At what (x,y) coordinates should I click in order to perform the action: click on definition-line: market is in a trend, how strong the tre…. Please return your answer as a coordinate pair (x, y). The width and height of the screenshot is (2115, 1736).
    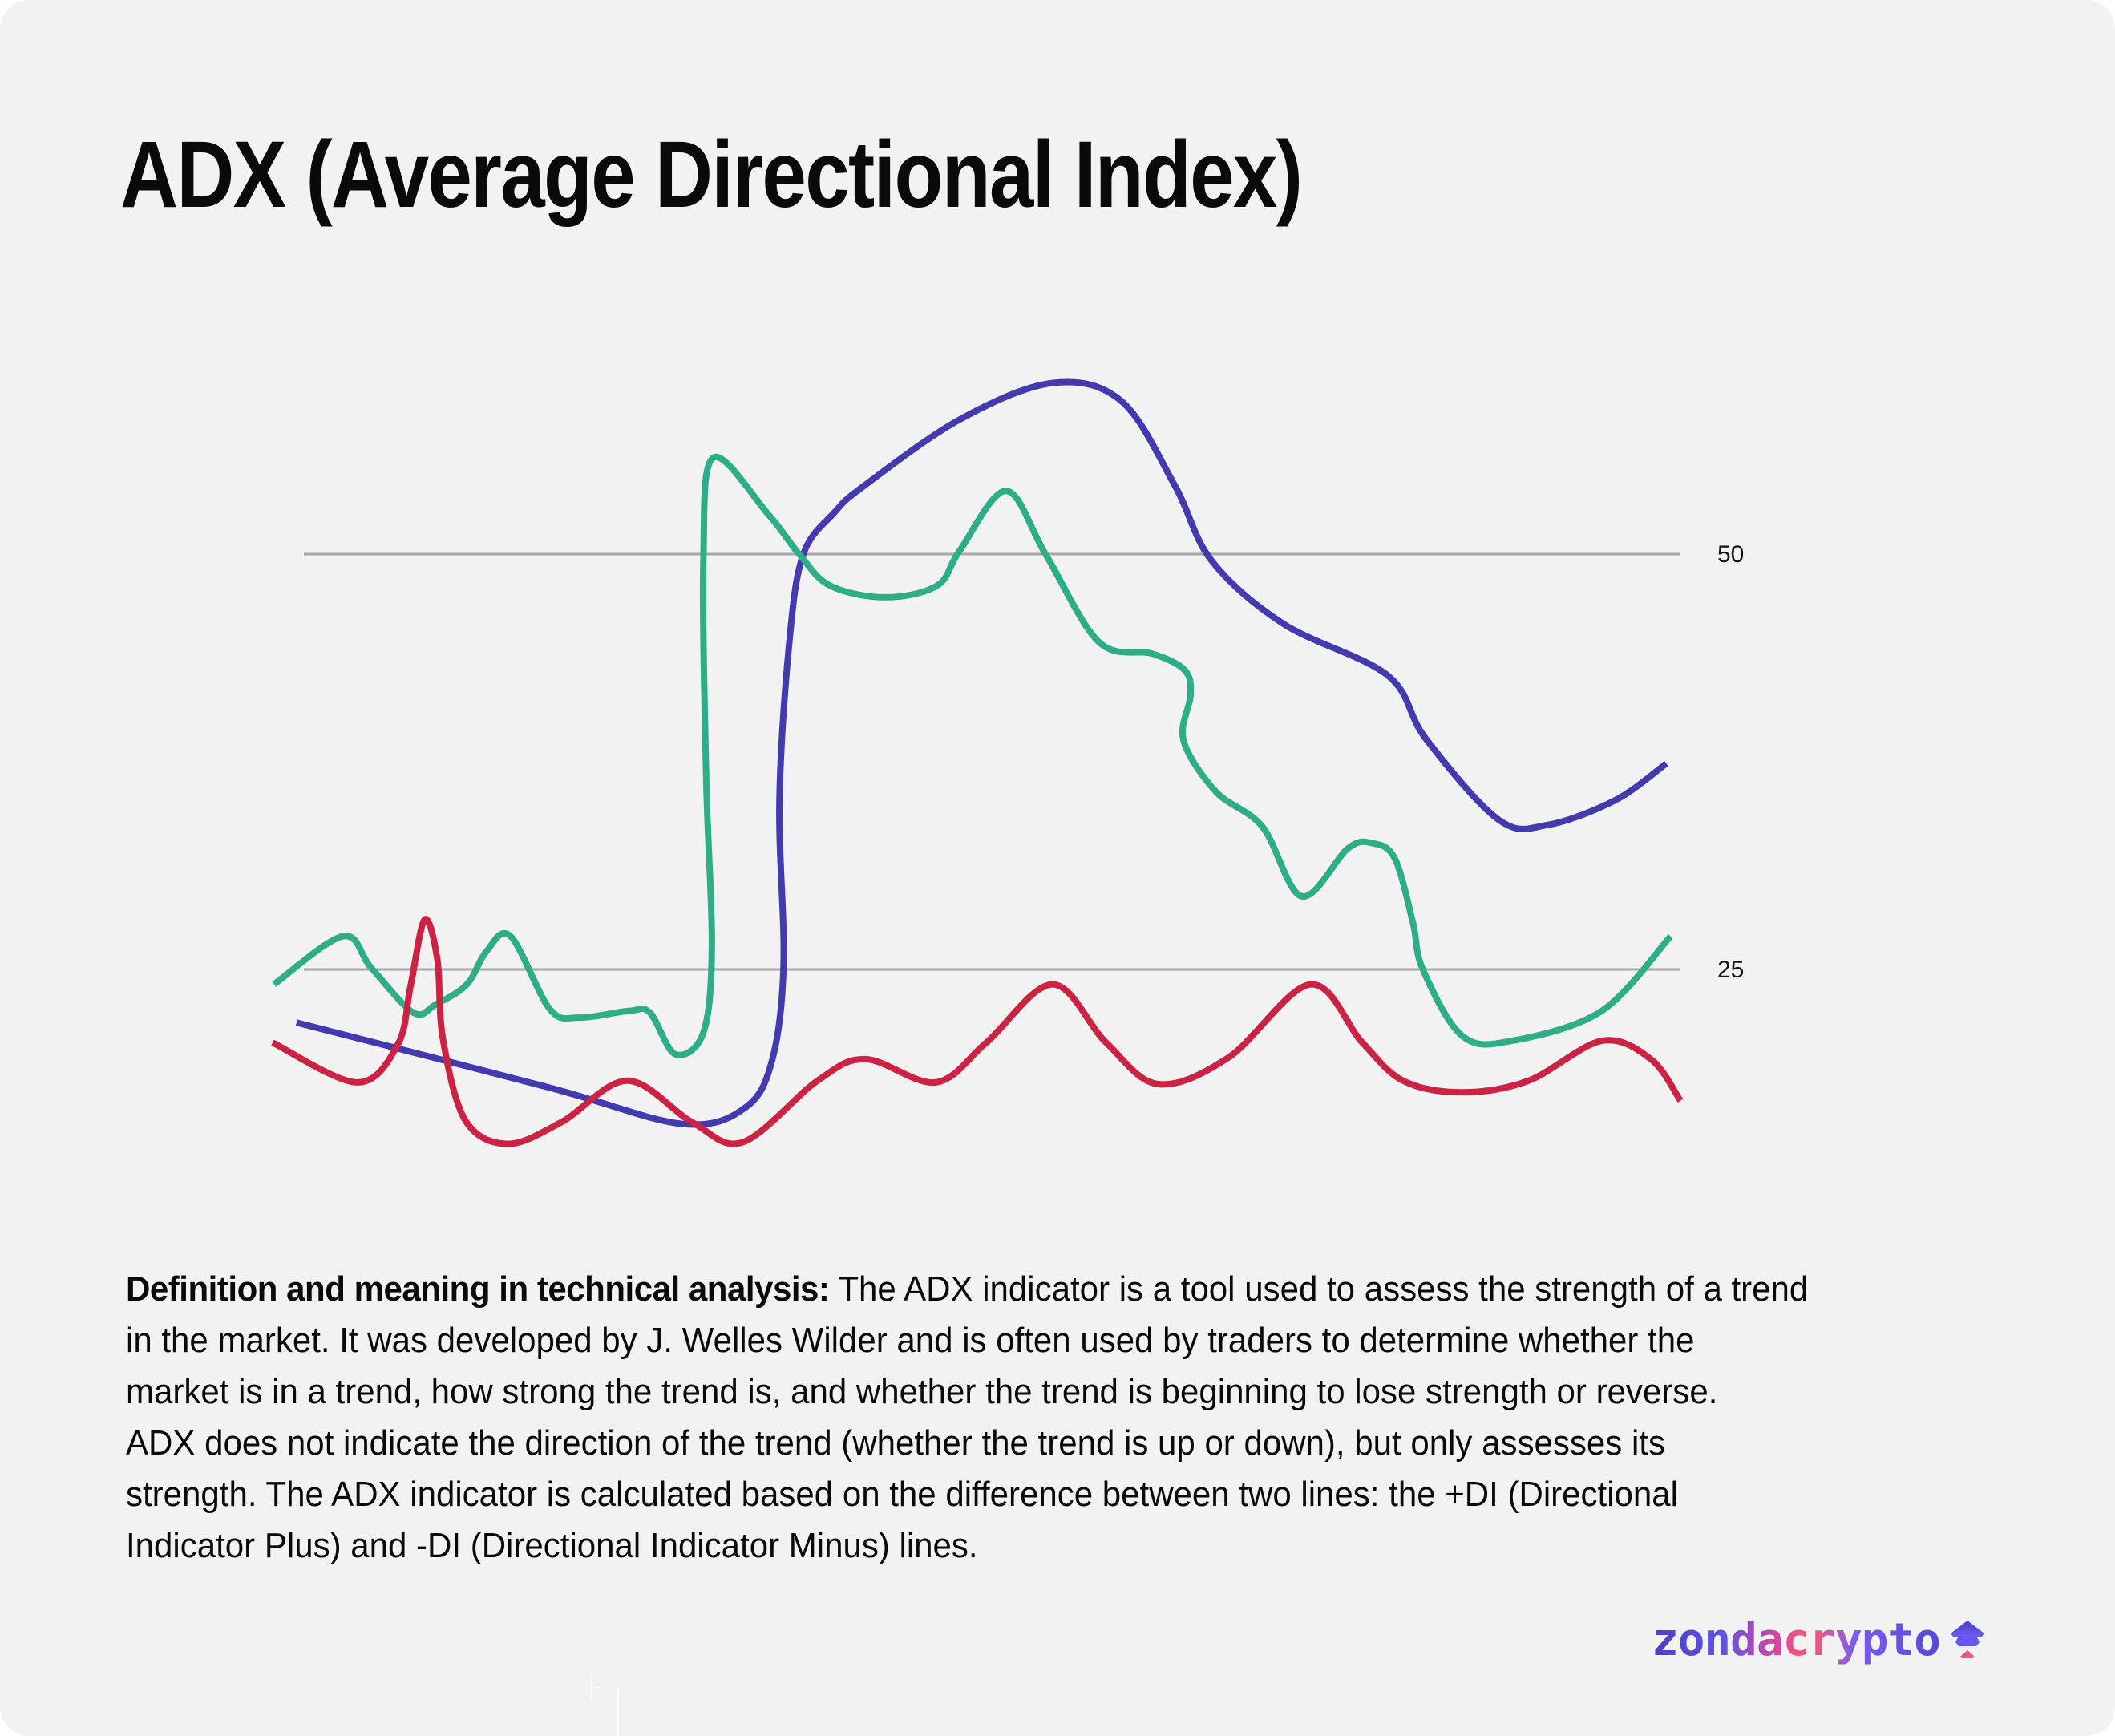
    Looking at the image, I should click on (922, 1392).